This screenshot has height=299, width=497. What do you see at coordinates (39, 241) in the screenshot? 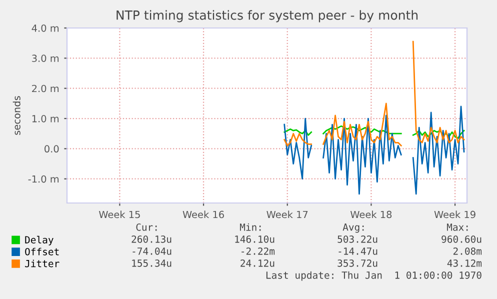
I see `legend-label: Delay` at bounding box center [39, 241].